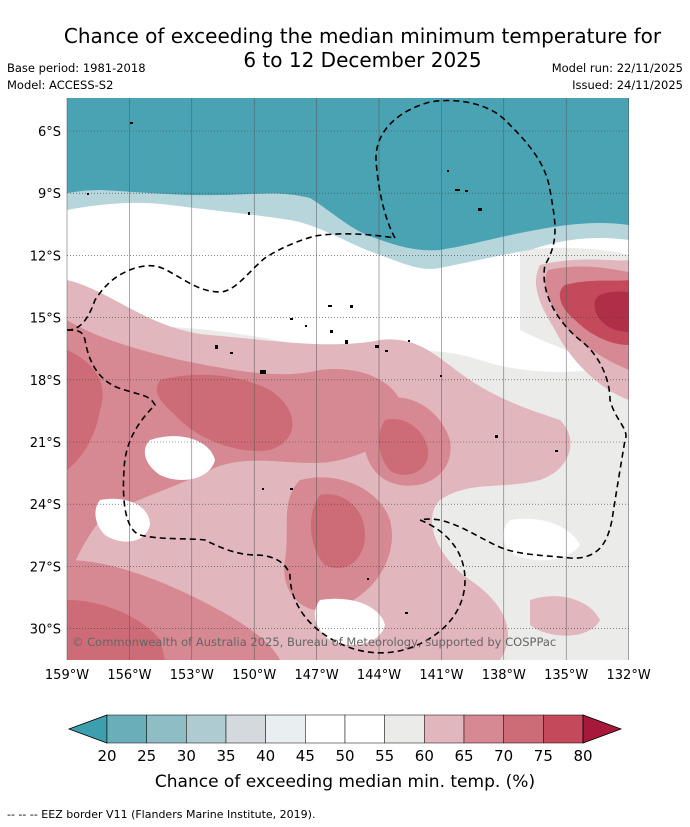  I want to click on issued-date: Issued: 24/11/2025, so click(627, 85).